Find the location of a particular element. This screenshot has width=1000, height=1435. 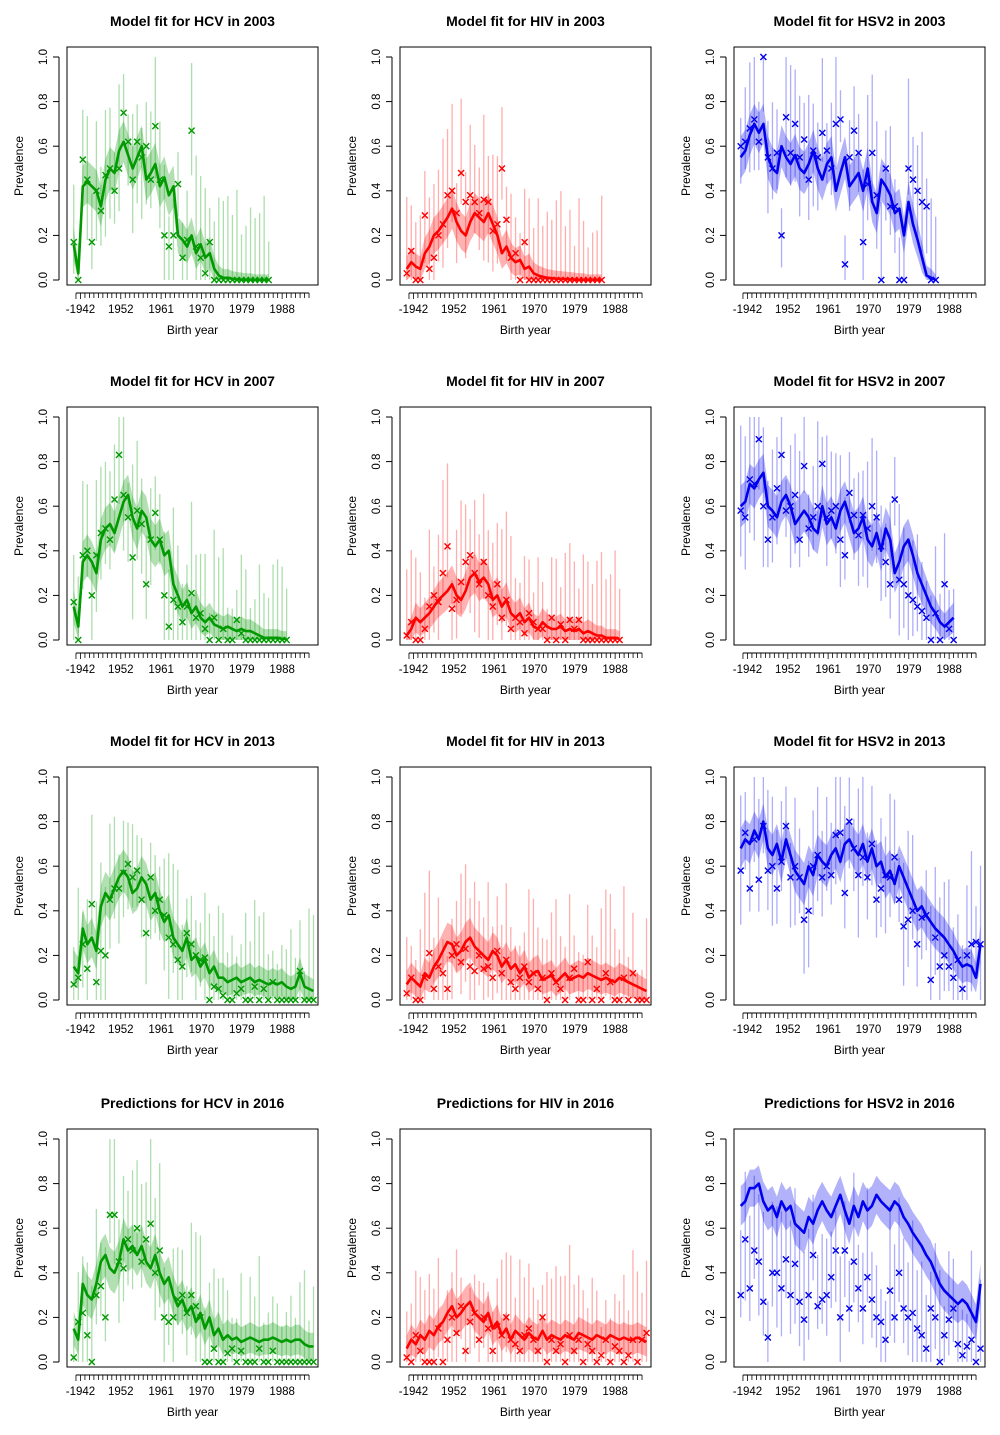

x-tick-label: 1988 is located at coordinates (615, 670).